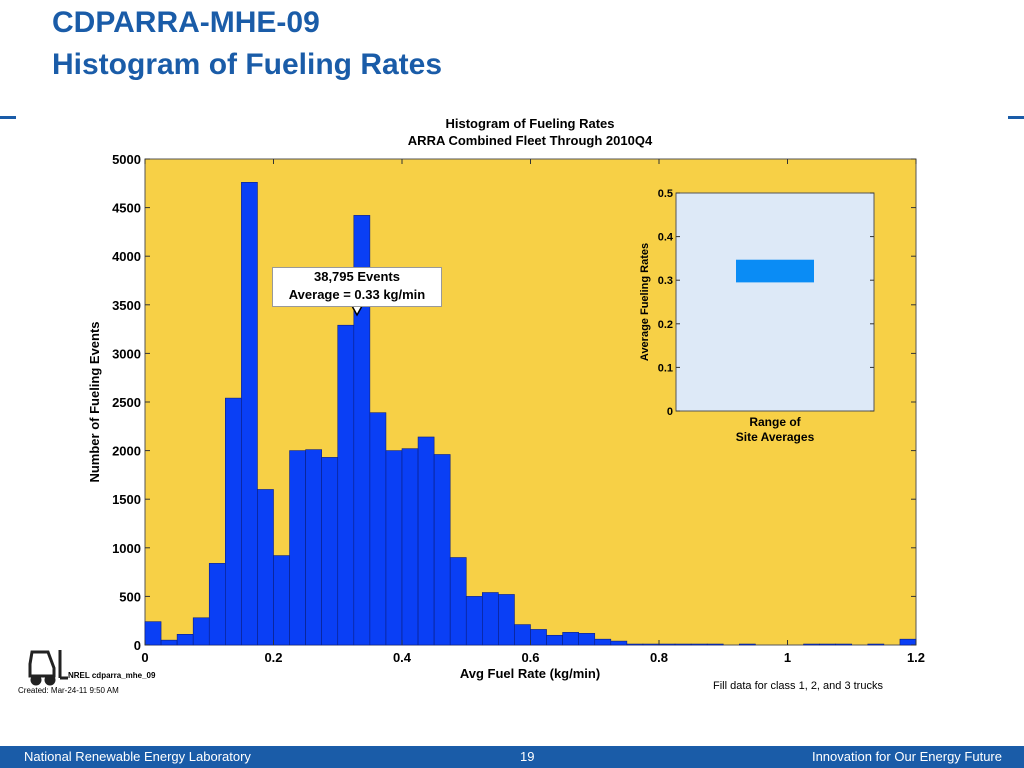  I want to click on inset-y-ticks: 0 0.1 0.2 0.3 0.4 0.5, so click(766, 303).